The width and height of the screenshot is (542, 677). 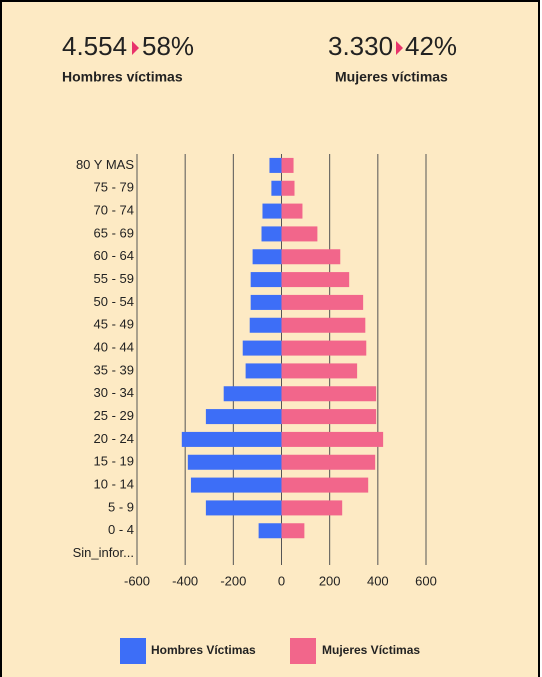 I want to click on kpi-share: 42%, so click(x=431, y=46).